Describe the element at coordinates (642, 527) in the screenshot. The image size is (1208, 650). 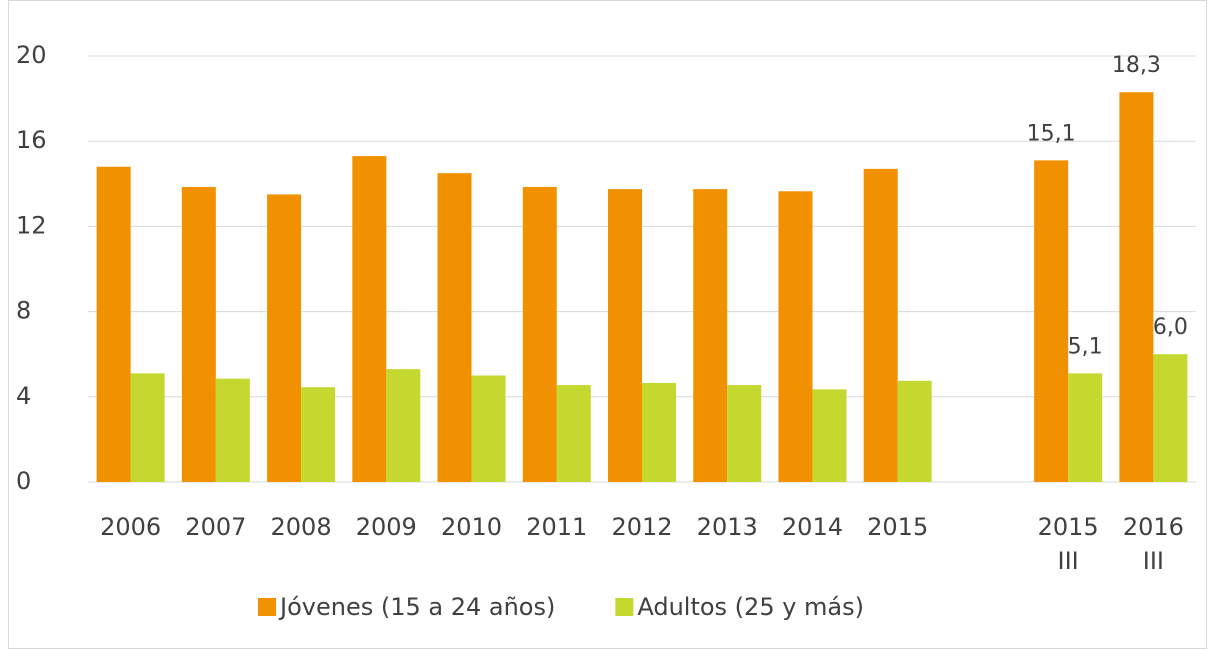
I see `x-tick-label: 2012` at that location.